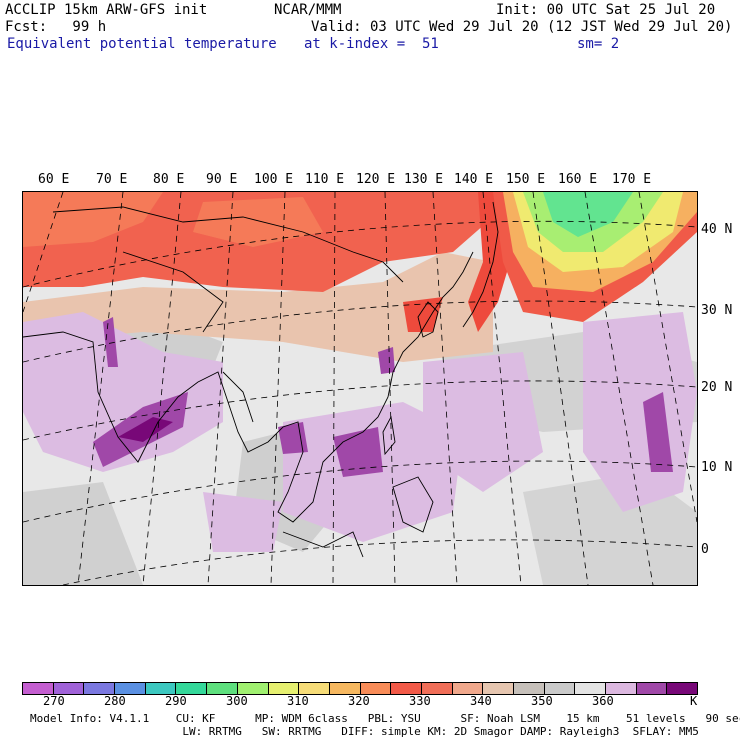 This screenshot has height=740, width=740. Describe the element at coordinates (359, 701) in the screenshot. I see `colorbar-tick: 320` at that location.